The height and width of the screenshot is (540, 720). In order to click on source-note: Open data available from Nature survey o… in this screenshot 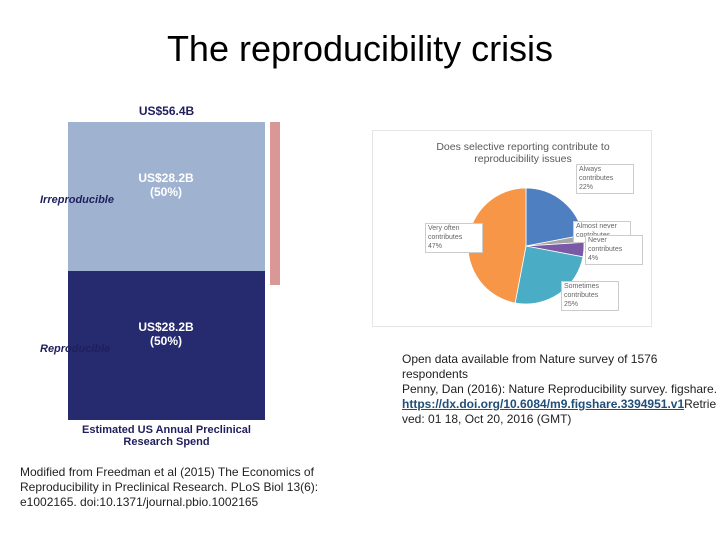, I will do `click(561, 389)`.